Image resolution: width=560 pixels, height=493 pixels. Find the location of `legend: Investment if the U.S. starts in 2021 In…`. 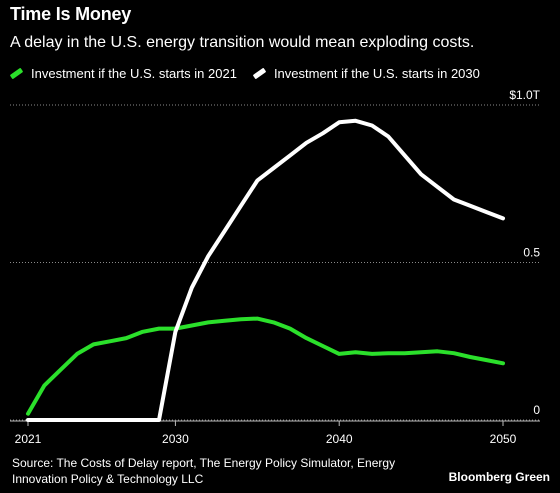

legend: Investment if the U.S. starts in 2021 In… is located at coordinates (252, 73).